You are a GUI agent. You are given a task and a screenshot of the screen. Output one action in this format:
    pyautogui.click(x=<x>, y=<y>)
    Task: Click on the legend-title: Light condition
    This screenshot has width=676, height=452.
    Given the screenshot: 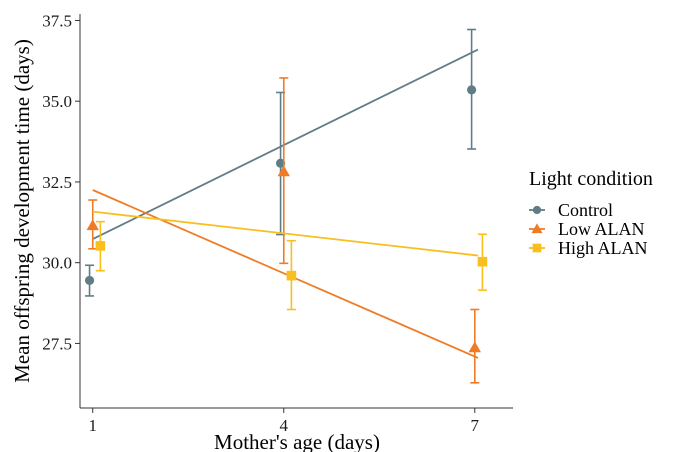 What is the action you would take?
    pyautogui.click(x=591, y=179)
    